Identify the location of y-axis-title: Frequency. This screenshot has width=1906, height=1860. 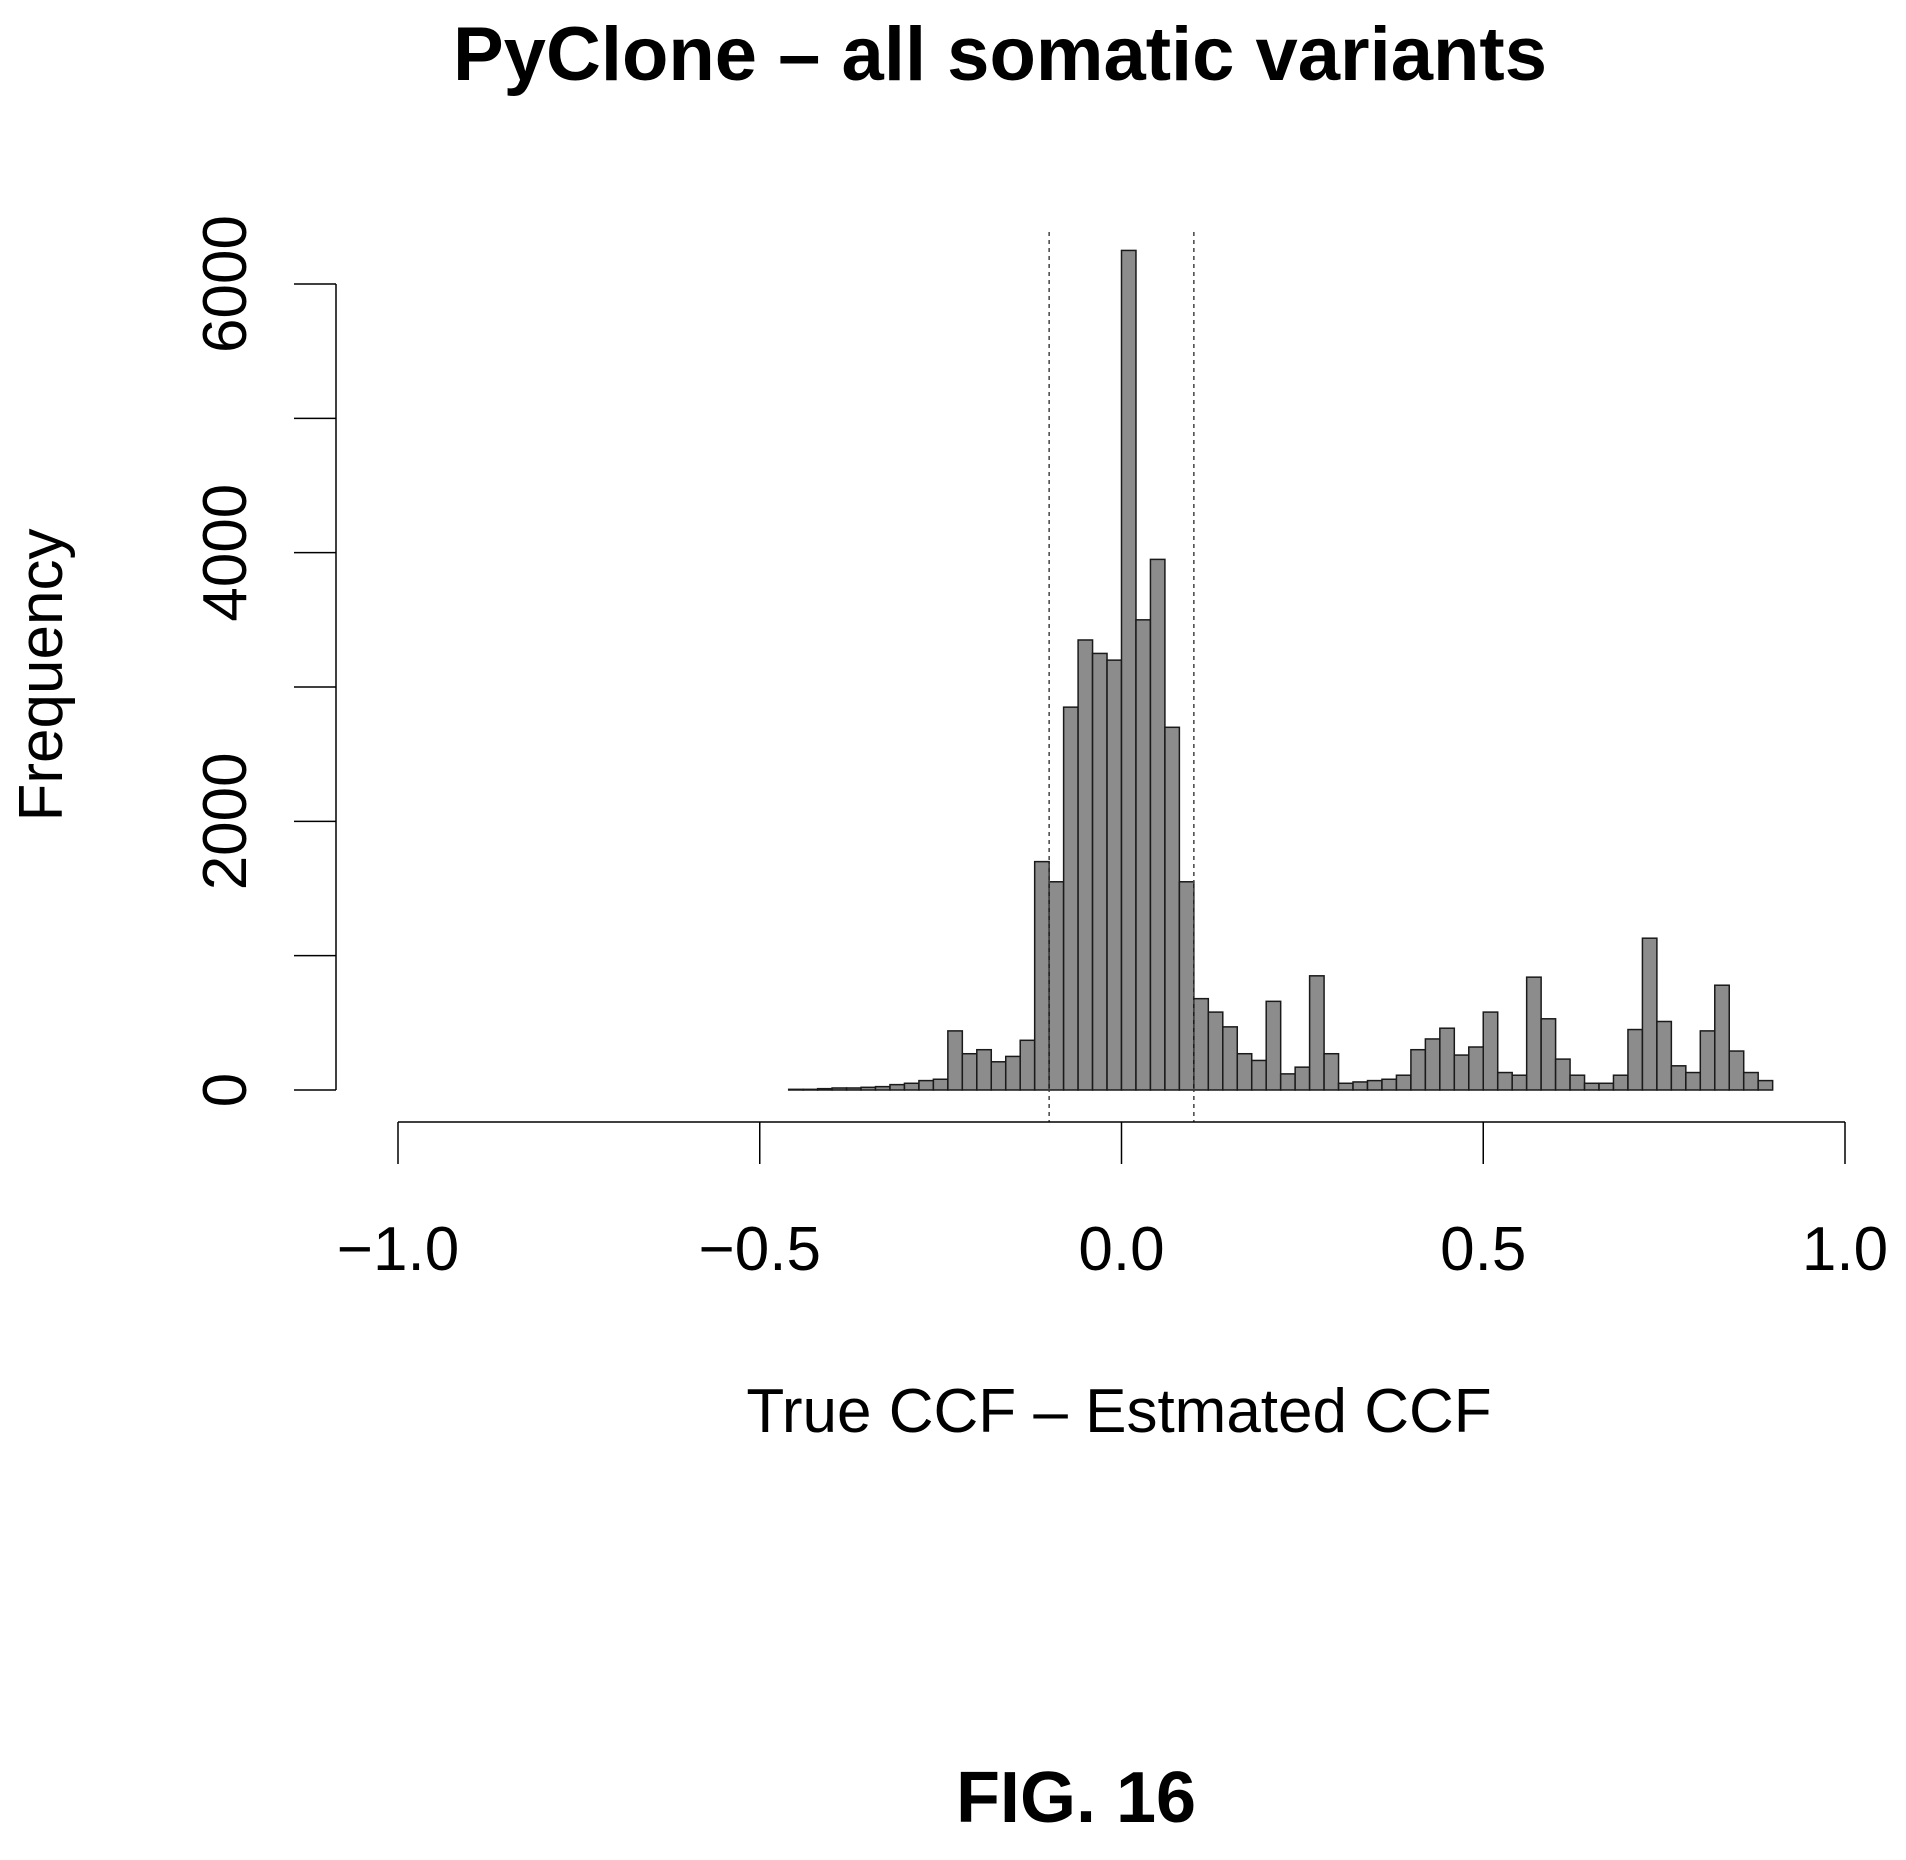
(41, 675).